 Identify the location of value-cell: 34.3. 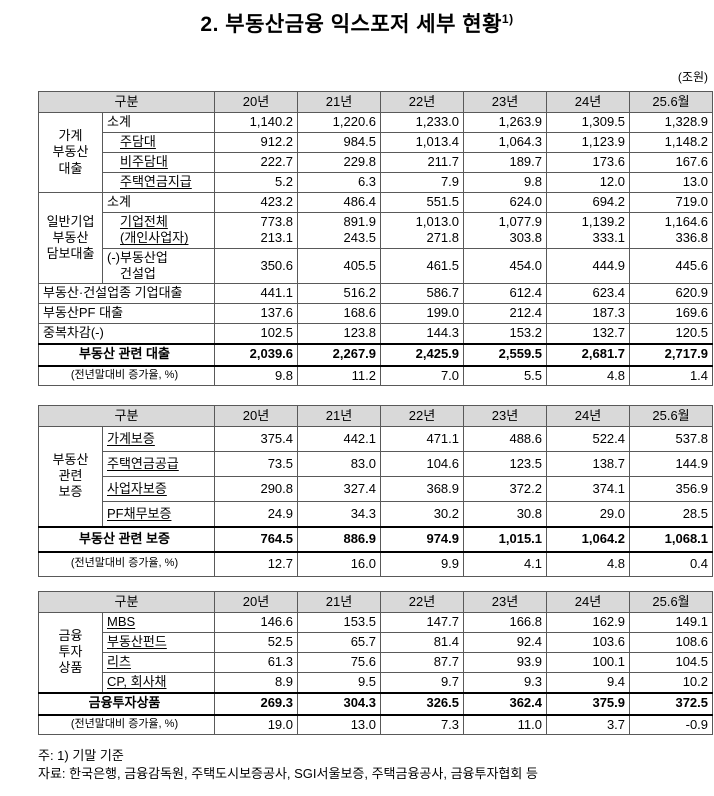
(339, 514).